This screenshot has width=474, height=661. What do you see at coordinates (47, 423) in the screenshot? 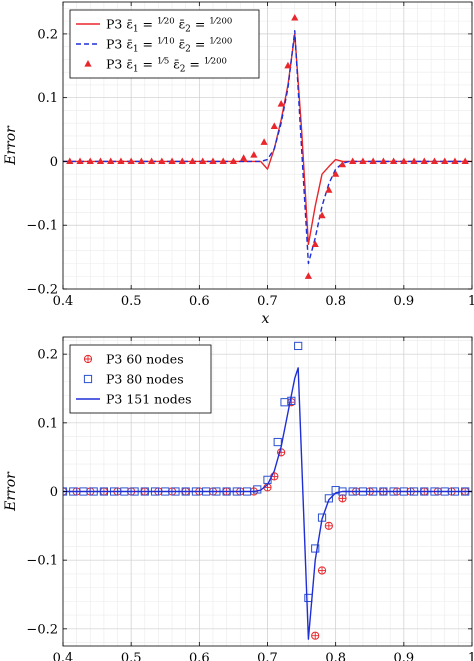
I see `y-tick-label: 0.1` at bounding box center [47, 423].